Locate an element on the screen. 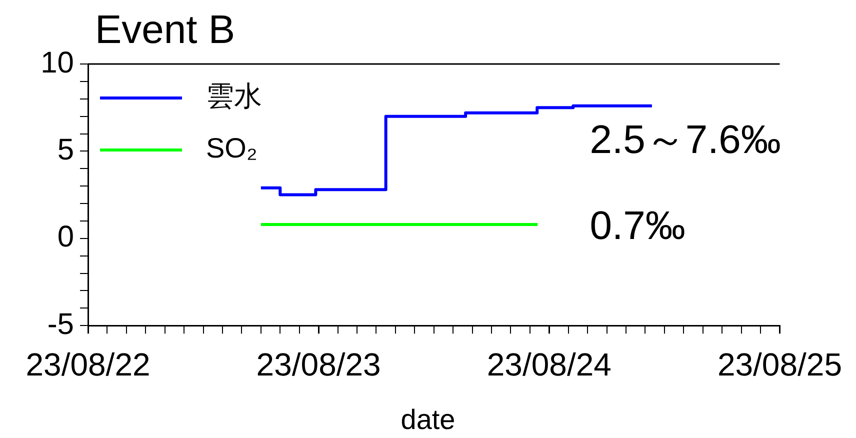  x-tick-label: 23/08/23 is located at coordinates (318, 364).